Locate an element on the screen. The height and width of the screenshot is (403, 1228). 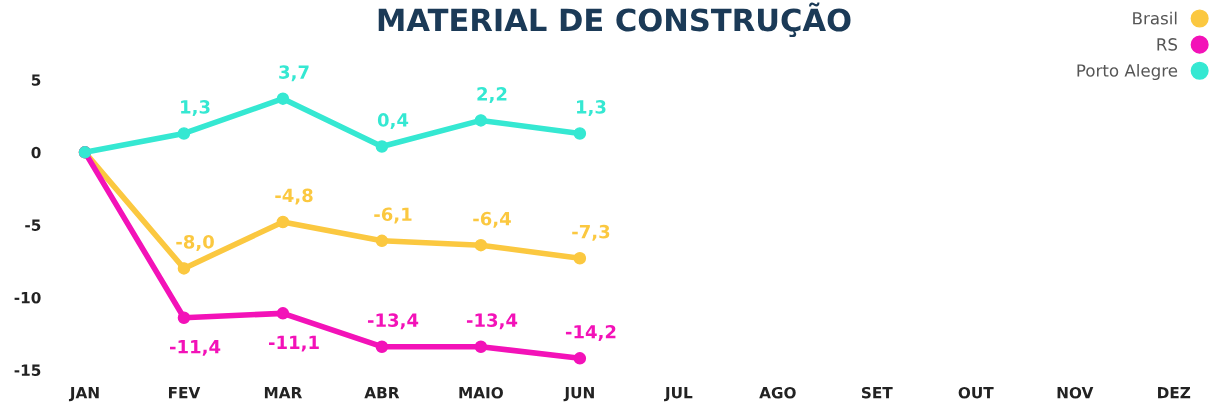
data-label: 3,7 is located at coordinates (294, 73).